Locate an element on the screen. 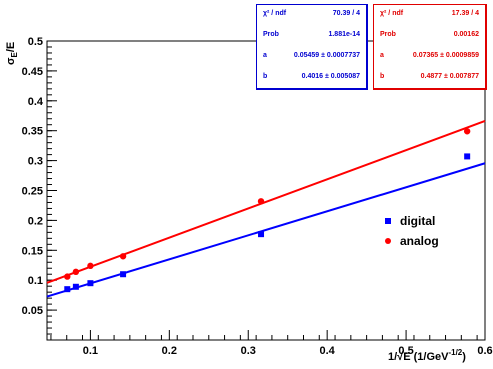 This screenshot has width=493, height=369. stat-value: 0.4877 ± 0.007877 is located at coordinates (449, 76).